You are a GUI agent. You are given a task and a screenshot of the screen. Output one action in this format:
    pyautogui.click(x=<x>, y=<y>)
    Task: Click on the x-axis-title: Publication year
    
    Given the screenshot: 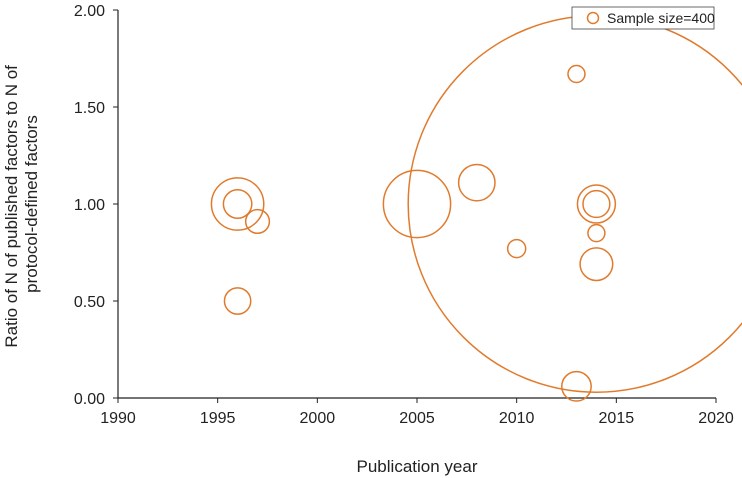 What is the action you would take?
    pyautogui.click(x=417, y=466)
    